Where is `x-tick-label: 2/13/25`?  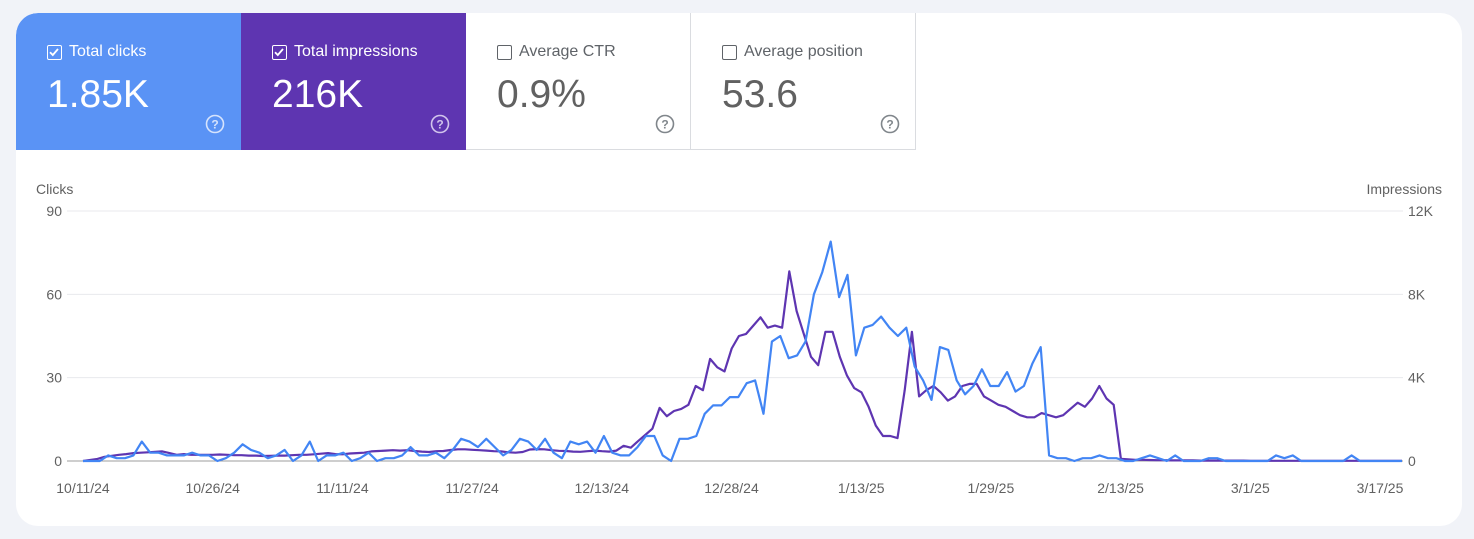 x-tick-label: 2/13/25 is located at coordinates (1120, 488).